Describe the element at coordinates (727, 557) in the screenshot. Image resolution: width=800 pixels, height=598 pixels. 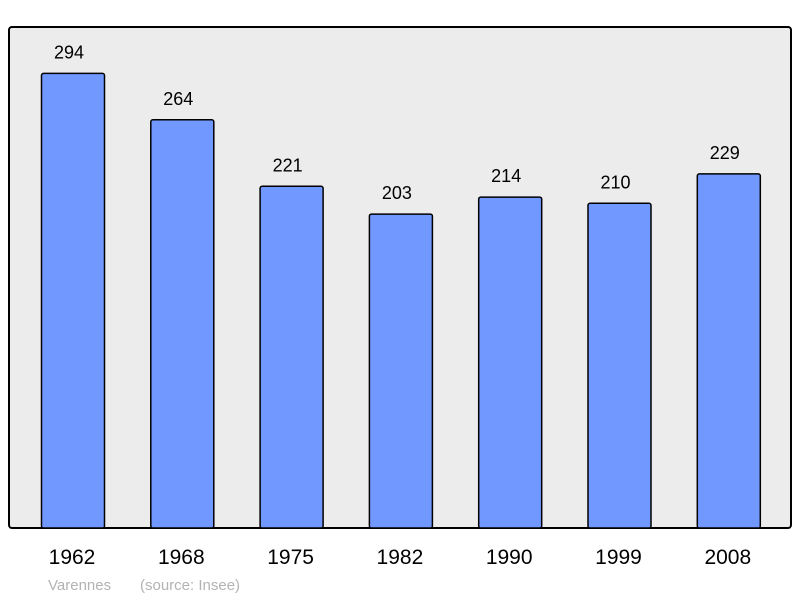
I see `x-tick-label: 2008` at that location.